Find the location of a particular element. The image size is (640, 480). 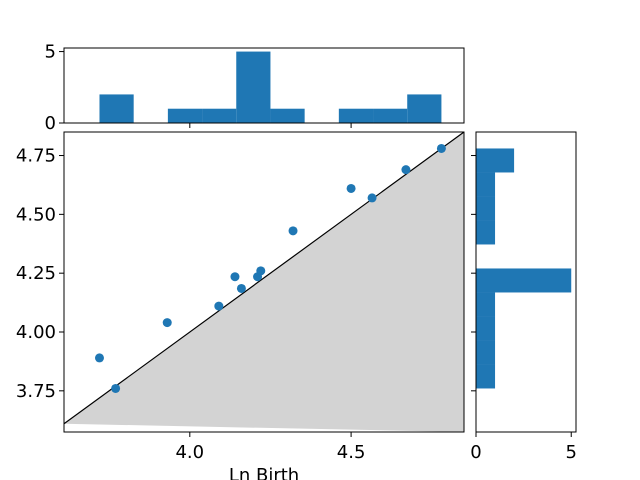

top-axes-frame is located at coordinates (264, 85).